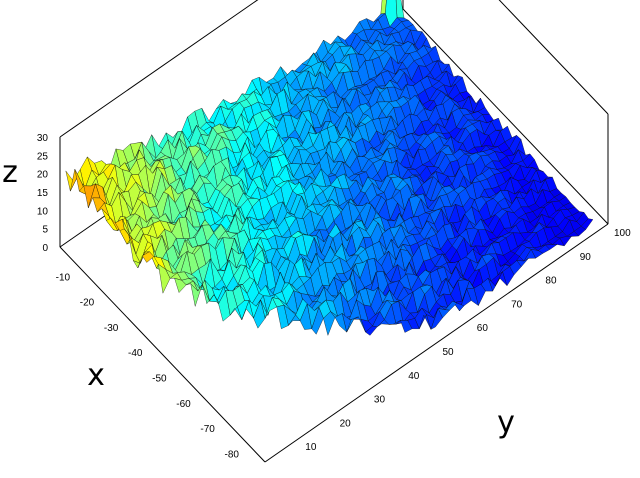  What do you see at coordinates (43, 138) in the screenshot?
I see `z-tick-label: 30` at bounding box center [43, 138].